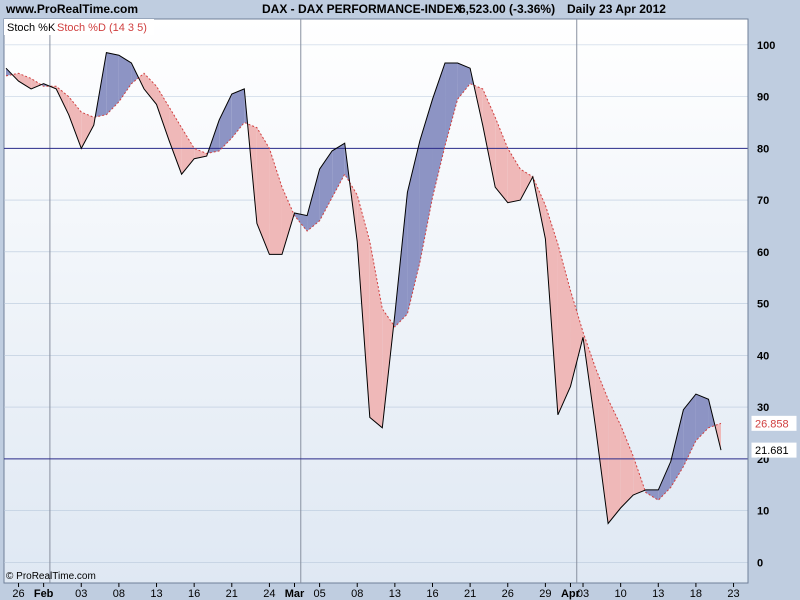  I want to click on x-tick-label: 16, so click(194, 594).